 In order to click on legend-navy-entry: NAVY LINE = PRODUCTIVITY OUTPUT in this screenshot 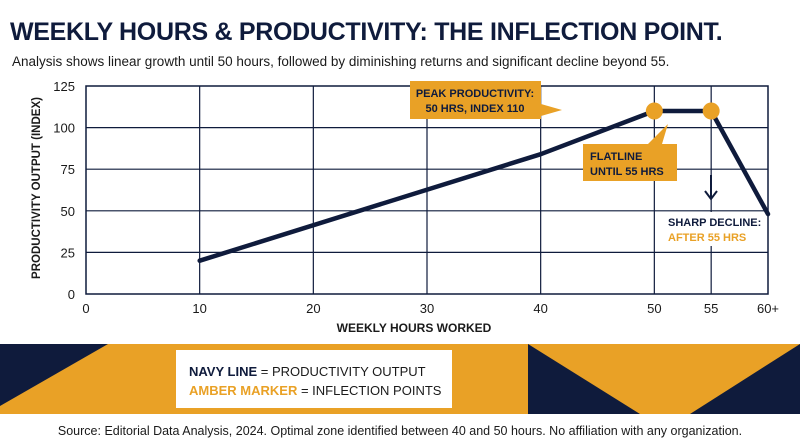, I will do `click(320, 371)`.